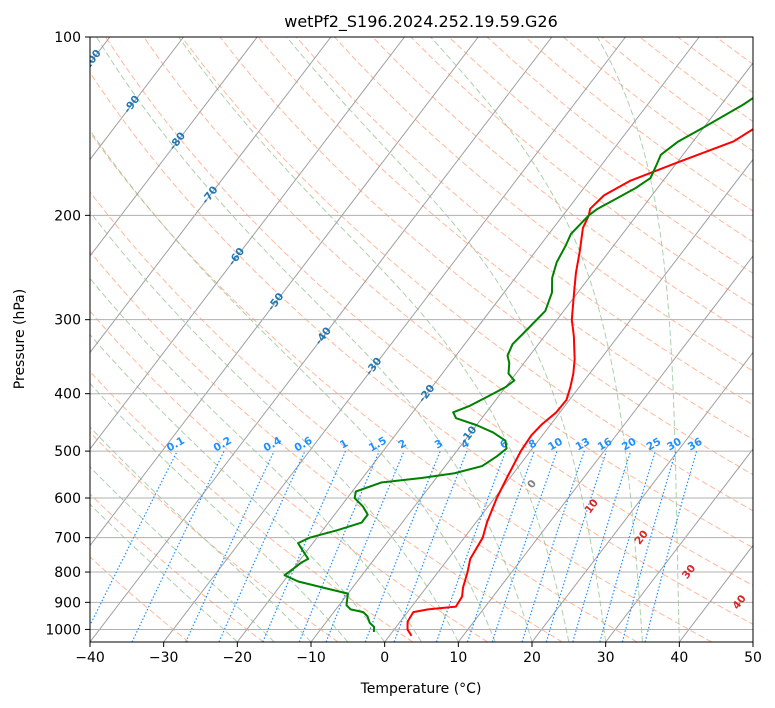 The width and height of the screenshot is (775, 708). What do you see at coordinates (458, 658) in the screenshot?
I see `x-tick-label: 10` at bounding box center [458, 658].